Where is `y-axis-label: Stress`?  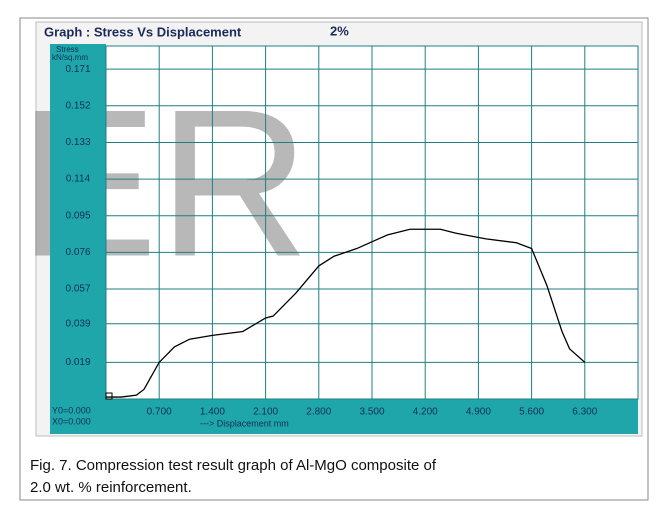
y-axis-label: Stress is located at coordinates (67, 49).